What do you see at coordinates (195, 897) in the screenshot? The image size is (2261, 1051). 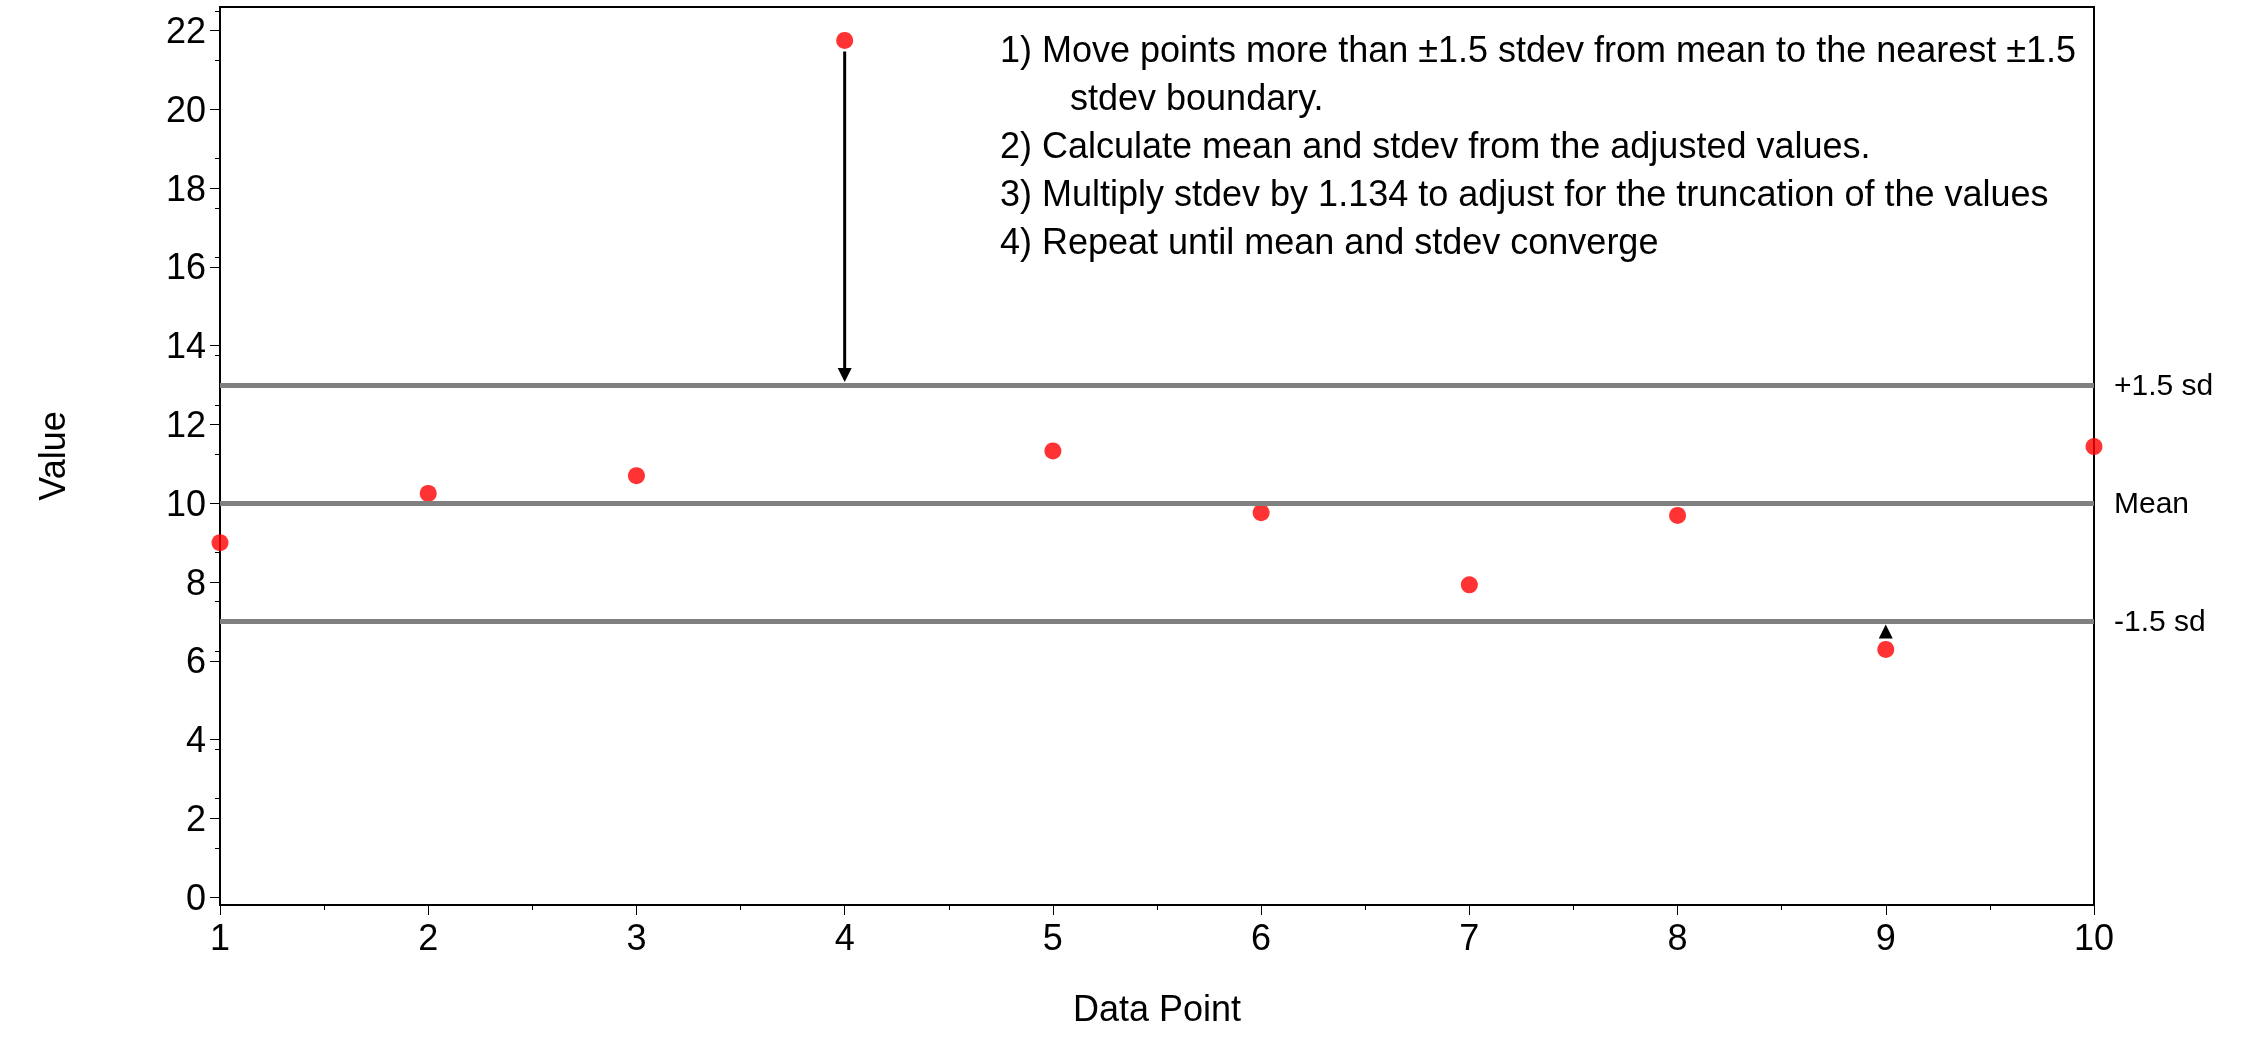 I see `y-tick-label: 0` at bounding box center [195, 897].